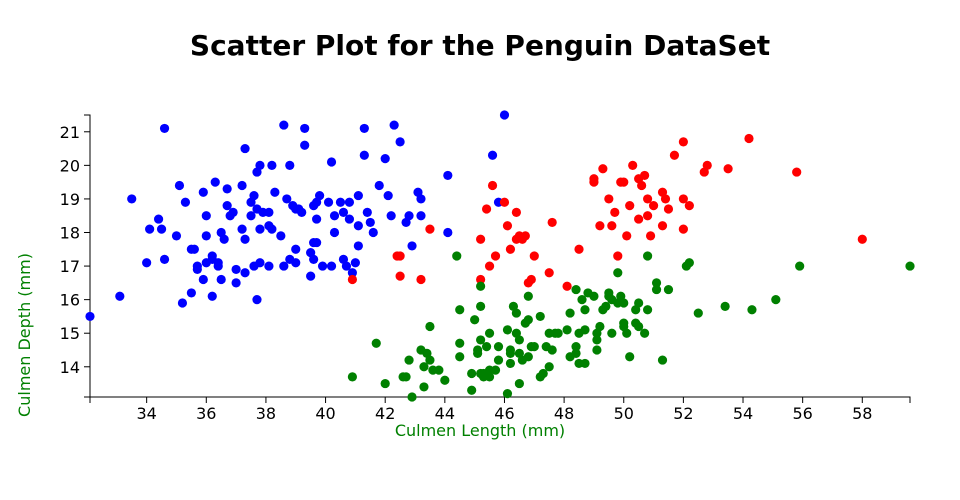  I want to click on x-tick-label: 50, so click(624, 413).